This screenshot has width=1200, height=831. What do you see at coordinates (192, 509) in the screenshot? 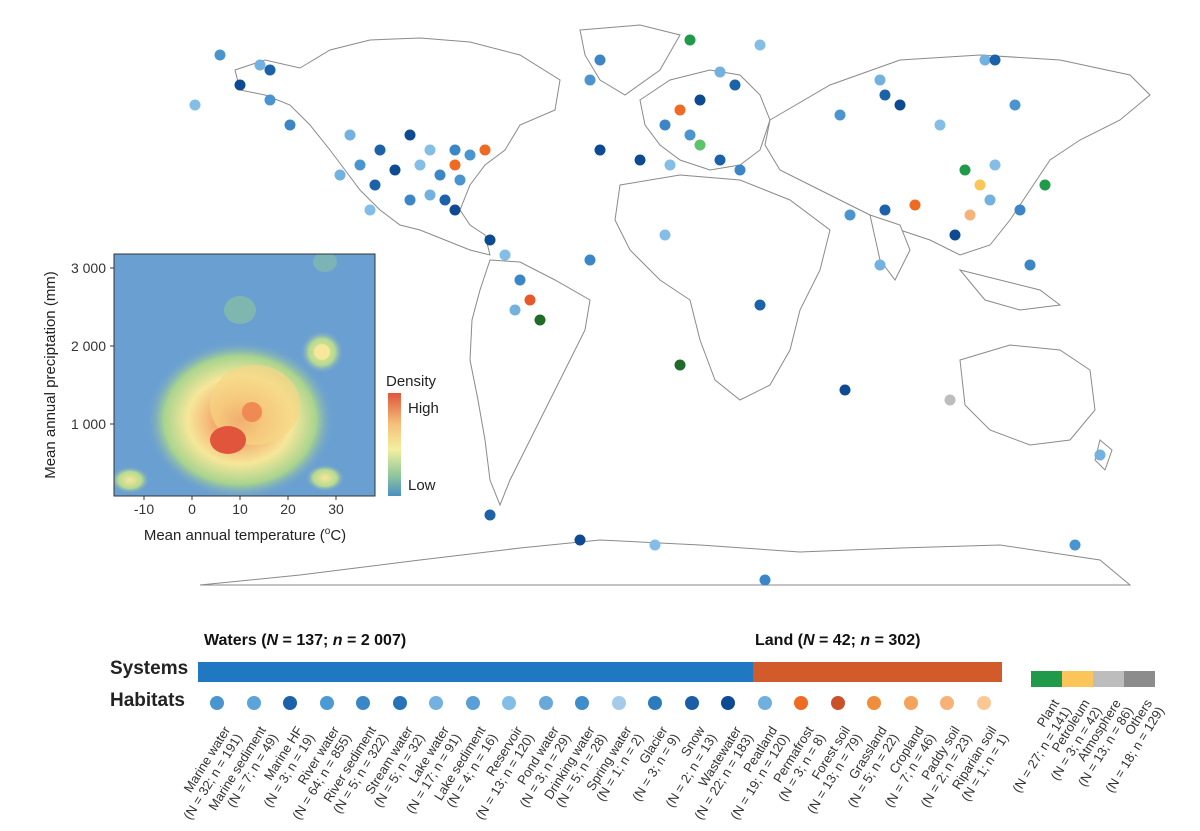
I see `x-tick-label: 0` at bounding box center [192, 509].